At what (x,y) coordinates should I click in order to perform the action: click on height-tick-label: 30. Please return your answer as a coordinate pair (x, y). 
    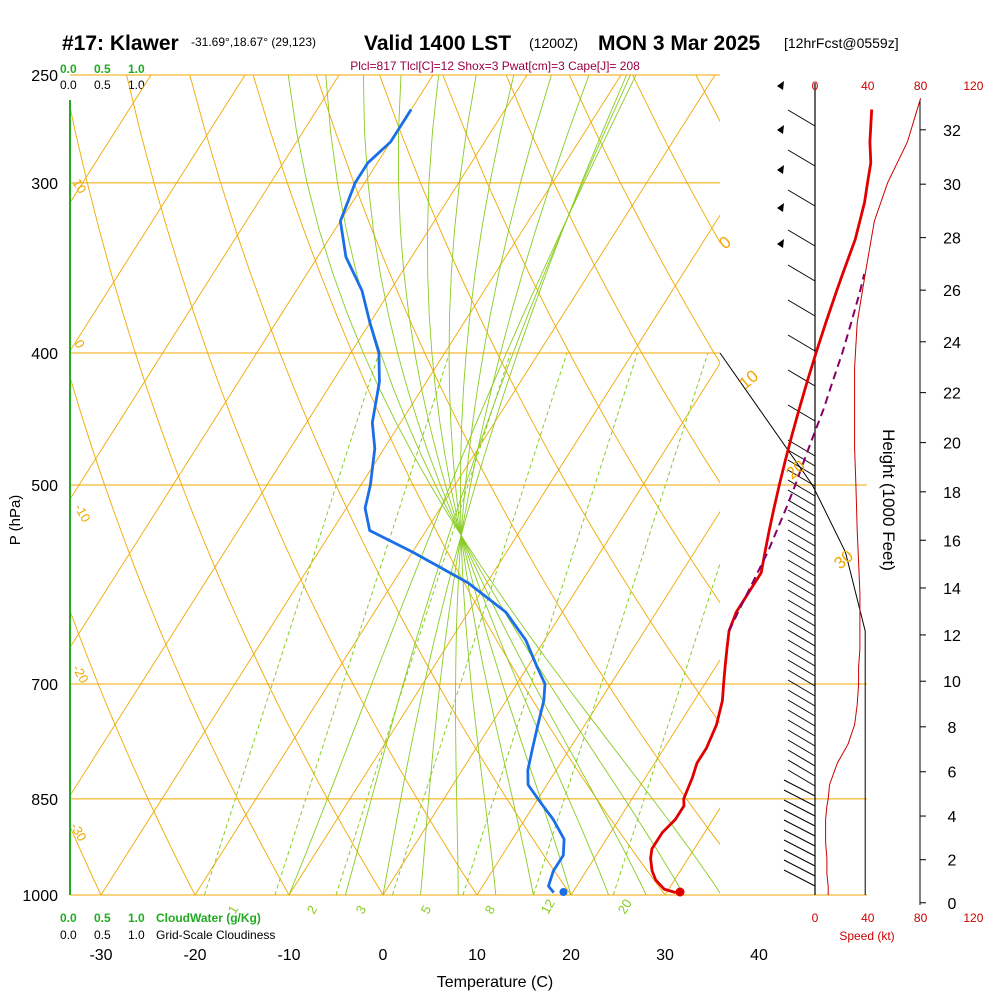
    Looking at the image, I should click on (952, 185).